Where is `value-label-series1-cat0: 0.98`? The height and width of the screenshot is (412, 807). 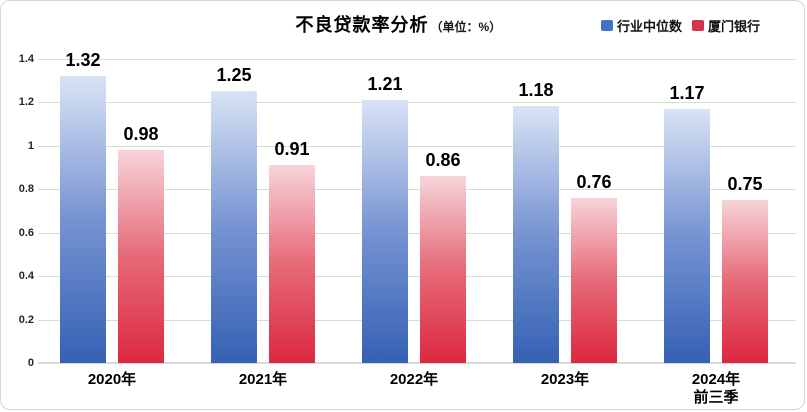
value-label-series1-cat0: 0.98 is located at coordinates (141, 133).